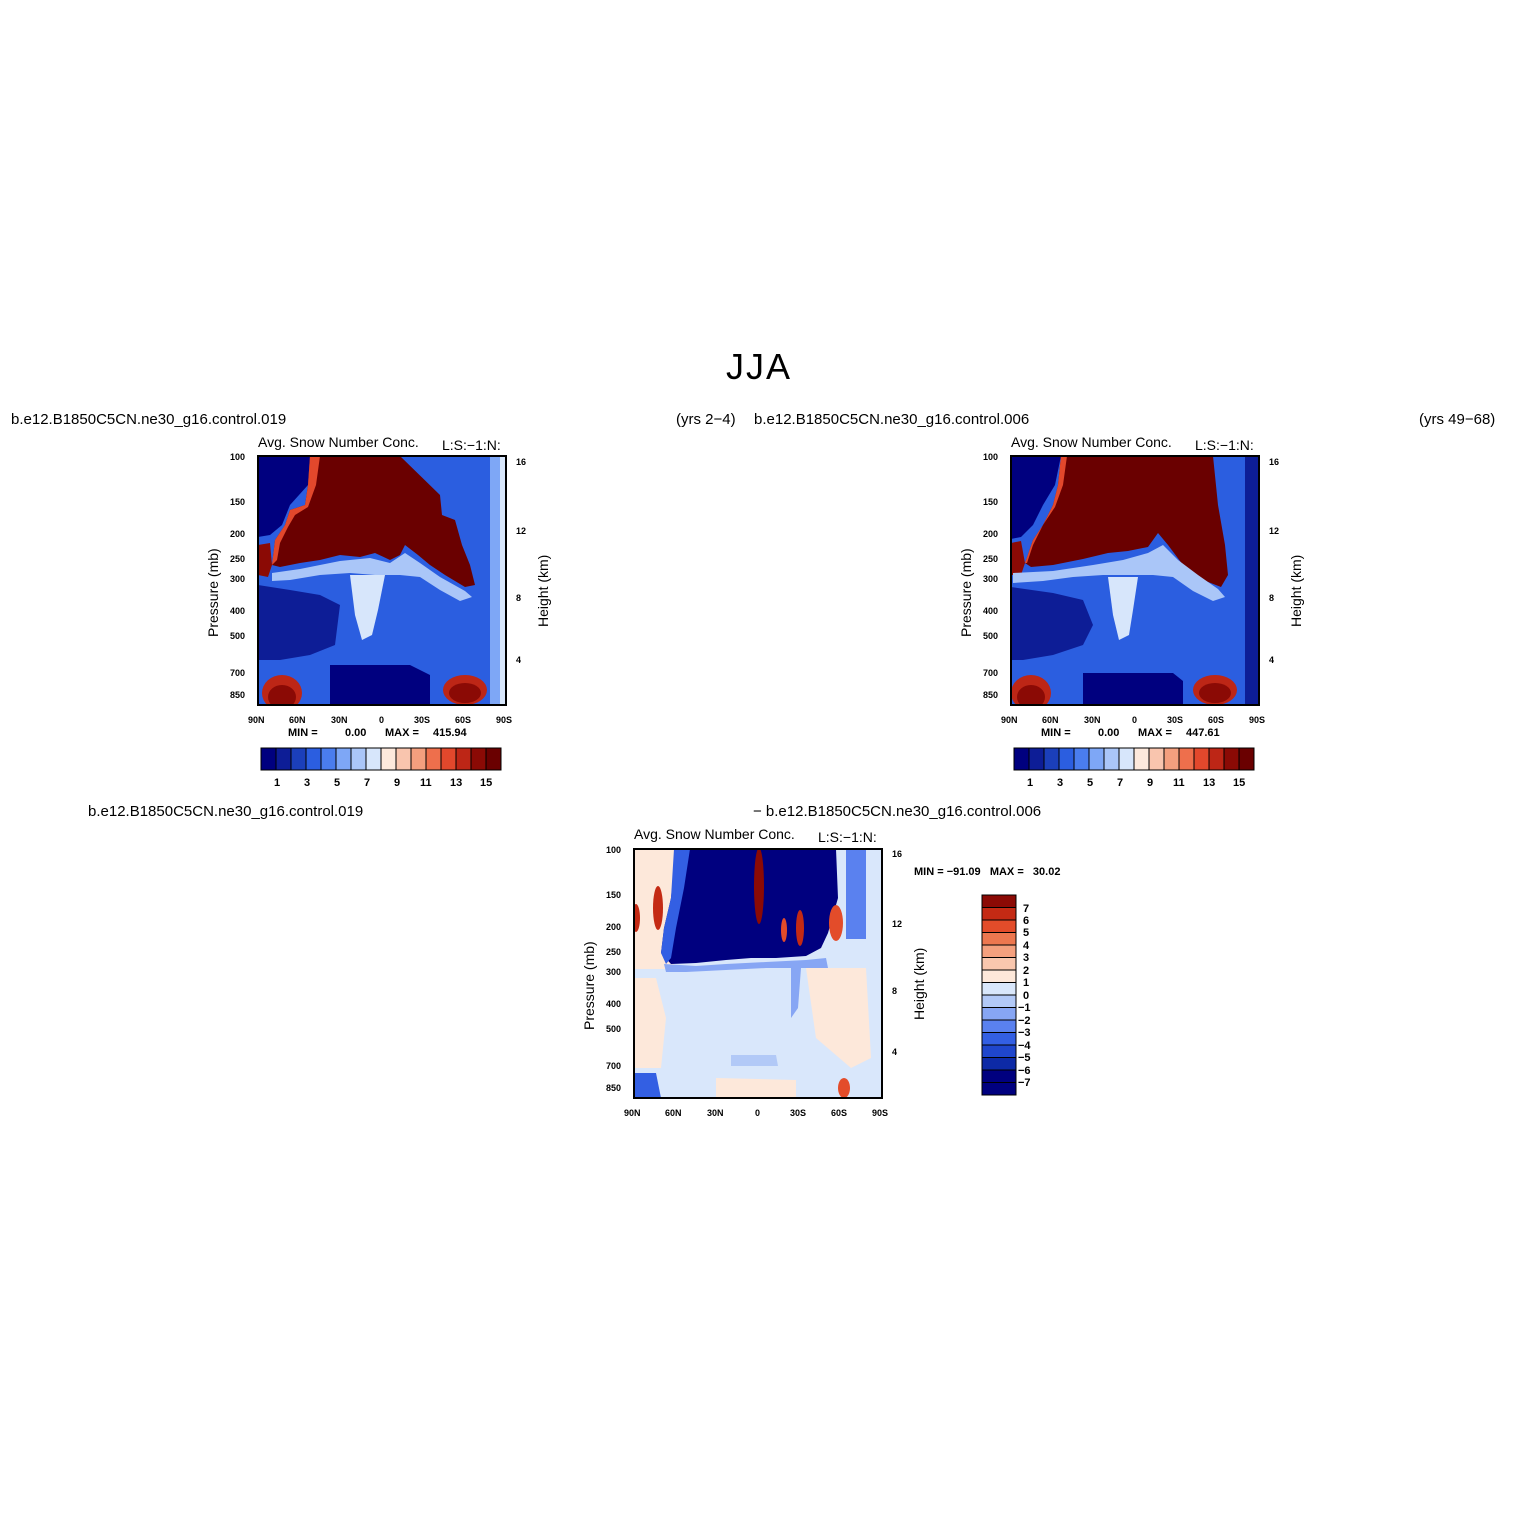 This screenshot has width=1517, height=1516. Describe the element at coordinates (486, 783) in the screenshot. I see `colorbar-label: 15` at that location.